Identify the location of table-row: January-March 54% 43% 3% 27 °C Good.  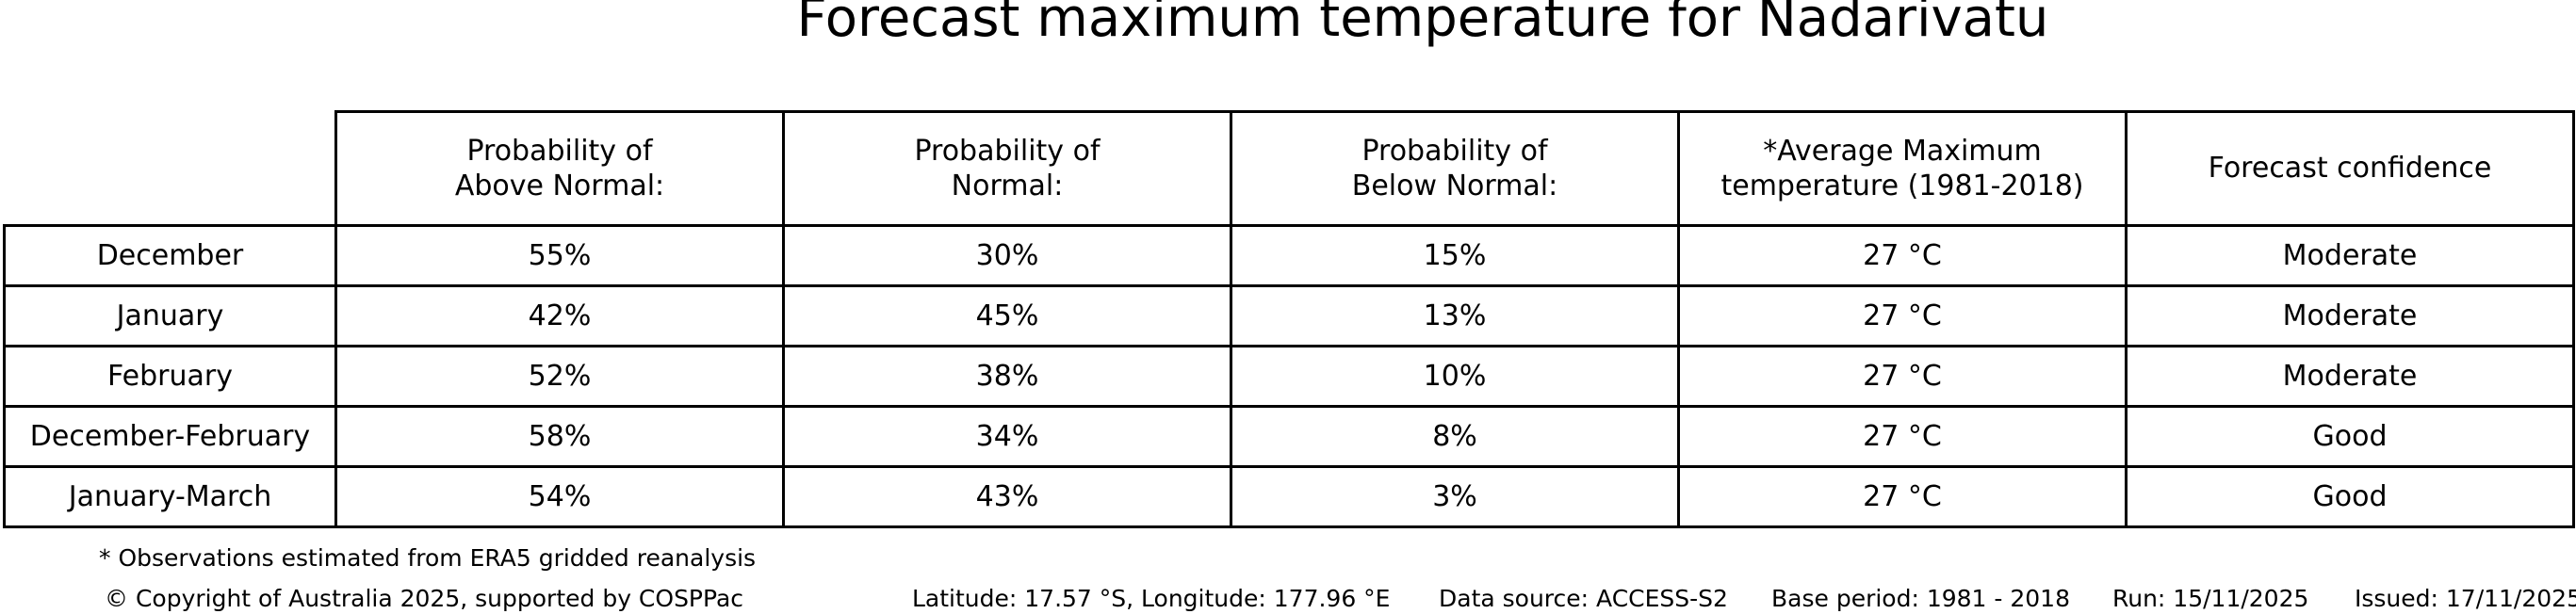
(1289, 497).